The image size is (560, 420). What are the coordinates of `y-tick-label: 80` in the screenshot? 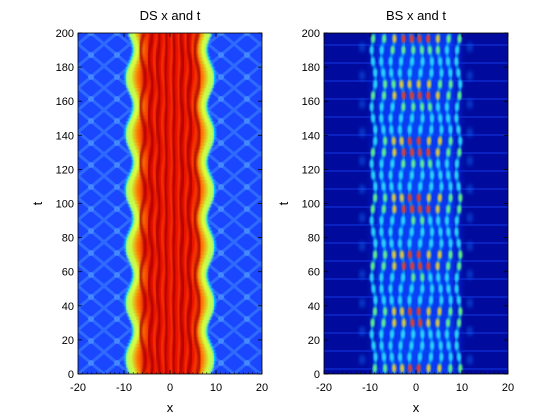 It's located at (314, 239).